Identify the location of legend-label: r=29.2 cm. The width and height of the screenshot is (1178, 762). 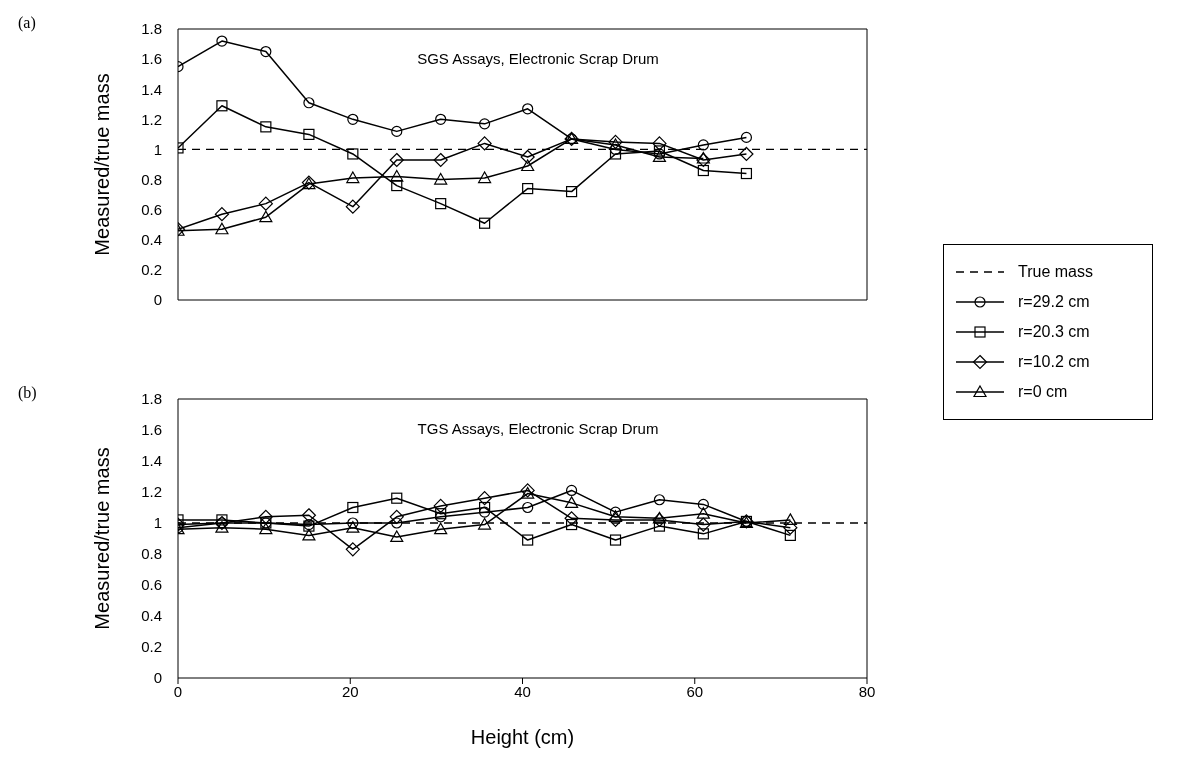
(1054, 302).